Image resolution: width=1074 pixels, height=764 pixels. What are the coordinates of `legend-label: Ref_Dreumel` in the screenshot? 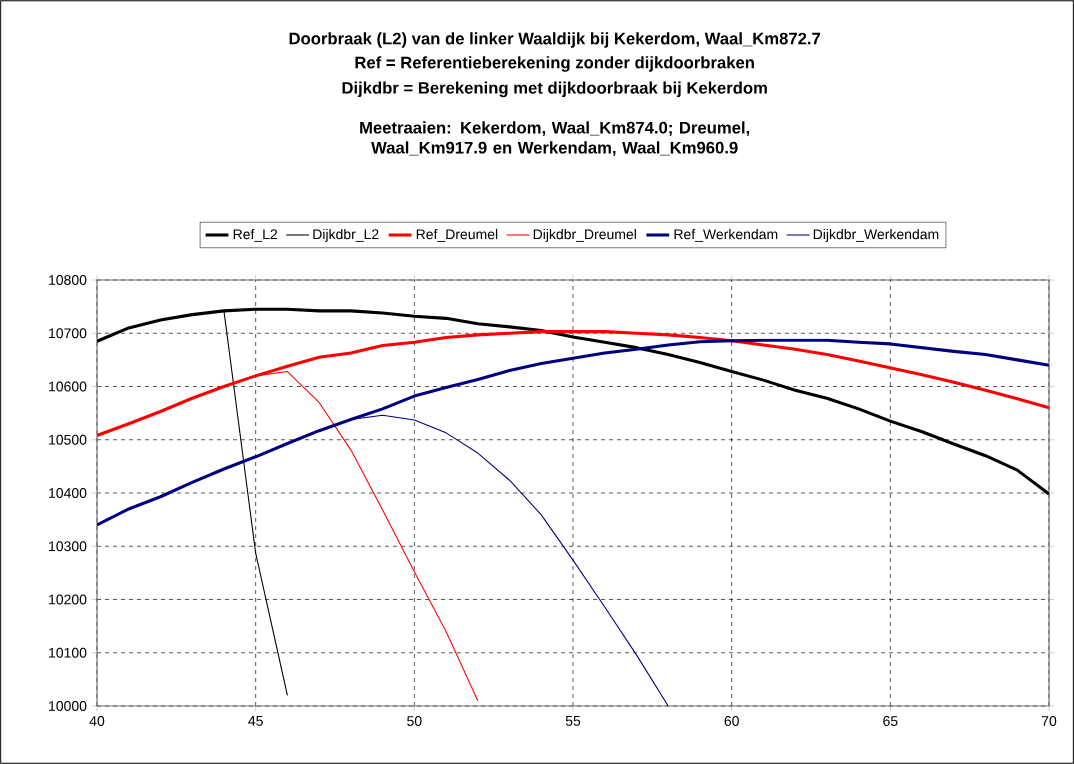 It's located at (457, 235).